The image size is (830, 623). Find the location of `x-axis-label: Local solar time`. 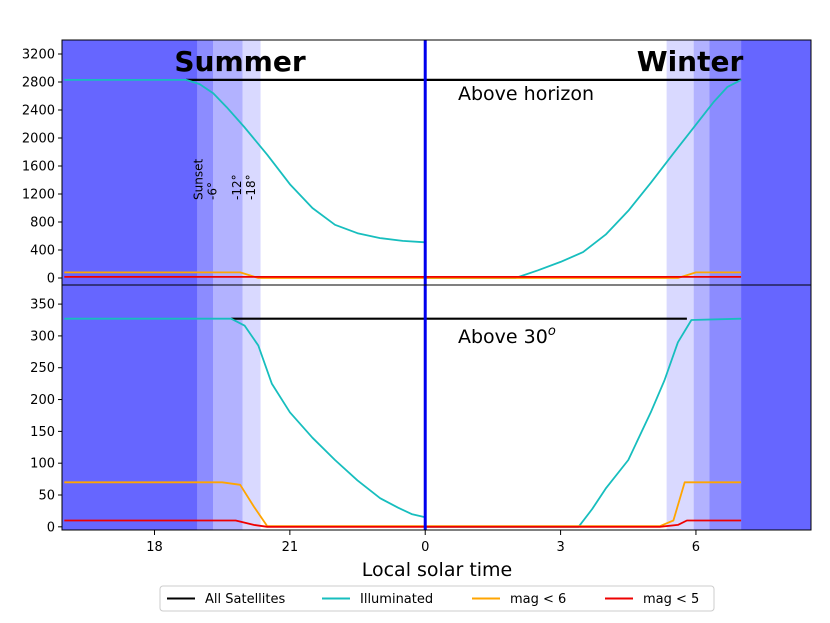

x-axis-label: Local solar time is located at coordinates (437, 570).